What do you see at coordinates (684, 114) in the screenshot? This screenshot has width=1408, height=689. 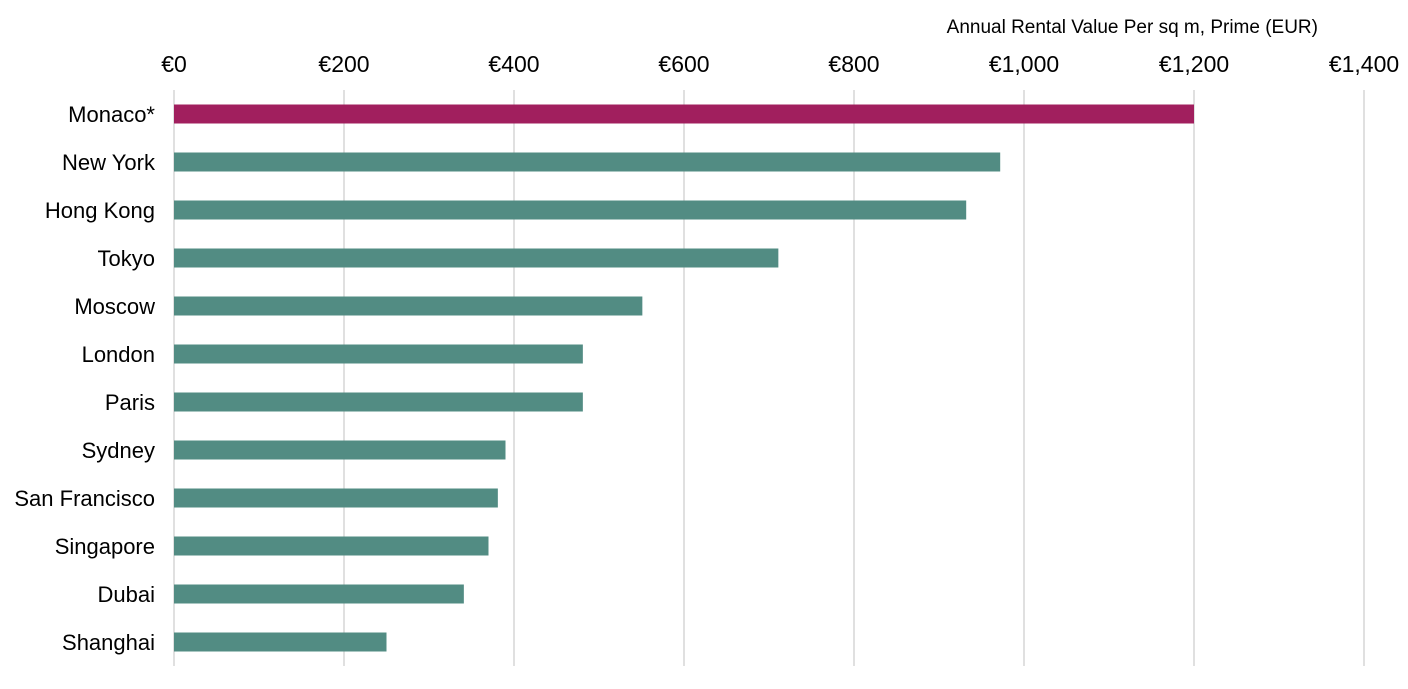 I see `bar-monaco` at bounding box center [684, 114].